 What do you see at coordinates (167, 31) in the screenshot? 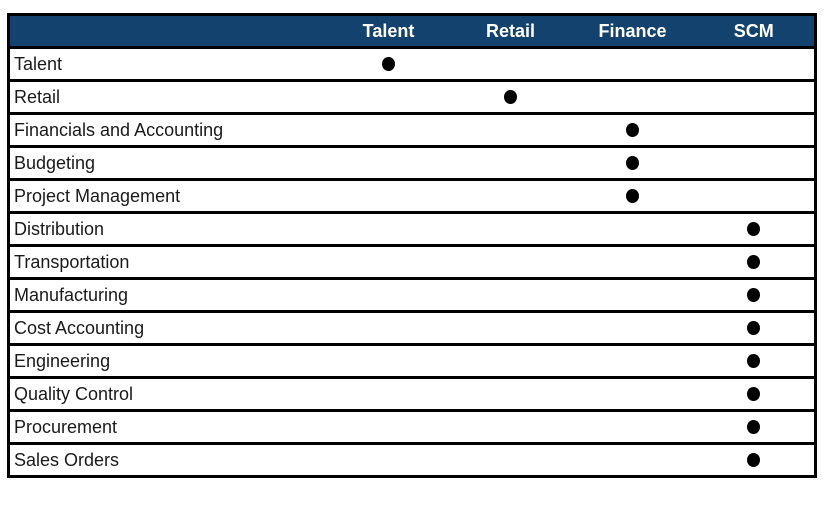
I see `row-header-column` at bounding box center [167, 31].